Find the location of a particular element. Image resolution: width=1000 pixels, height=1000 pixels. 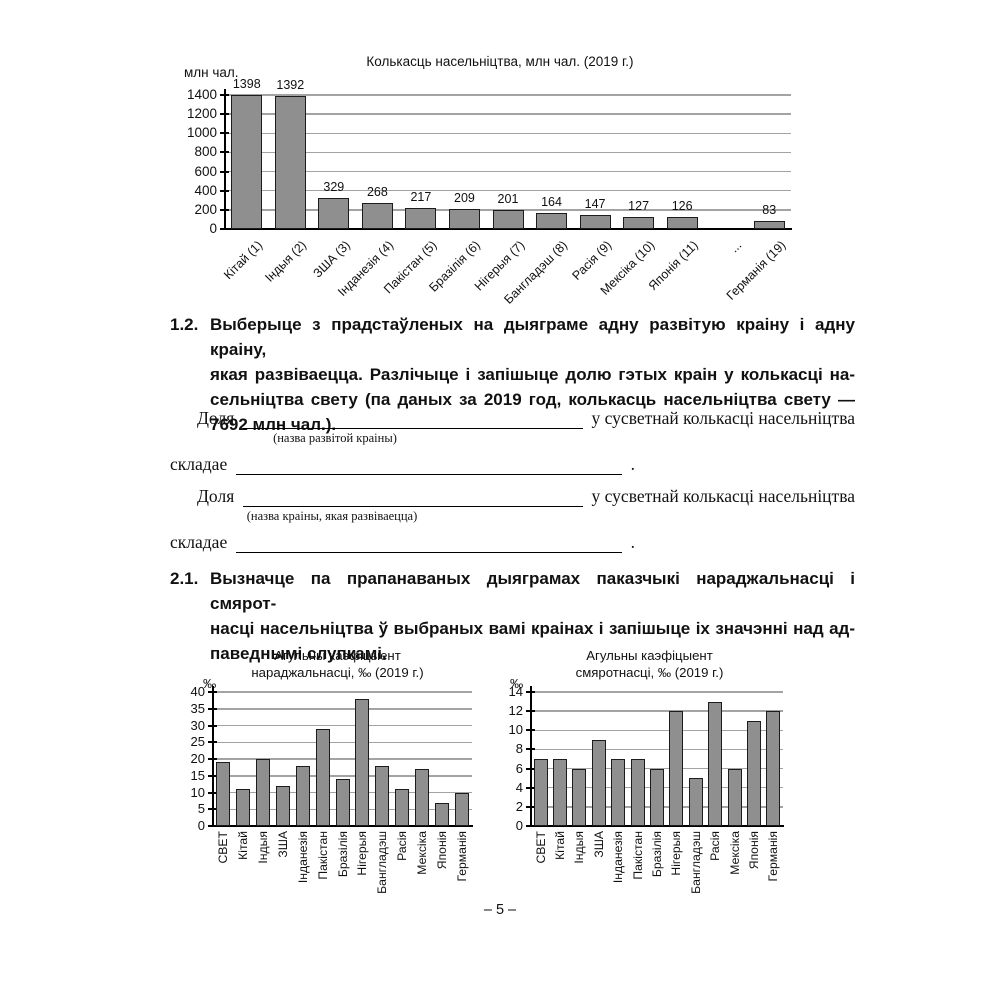

page-number: – 5 – is located at coordinates (500, 910).